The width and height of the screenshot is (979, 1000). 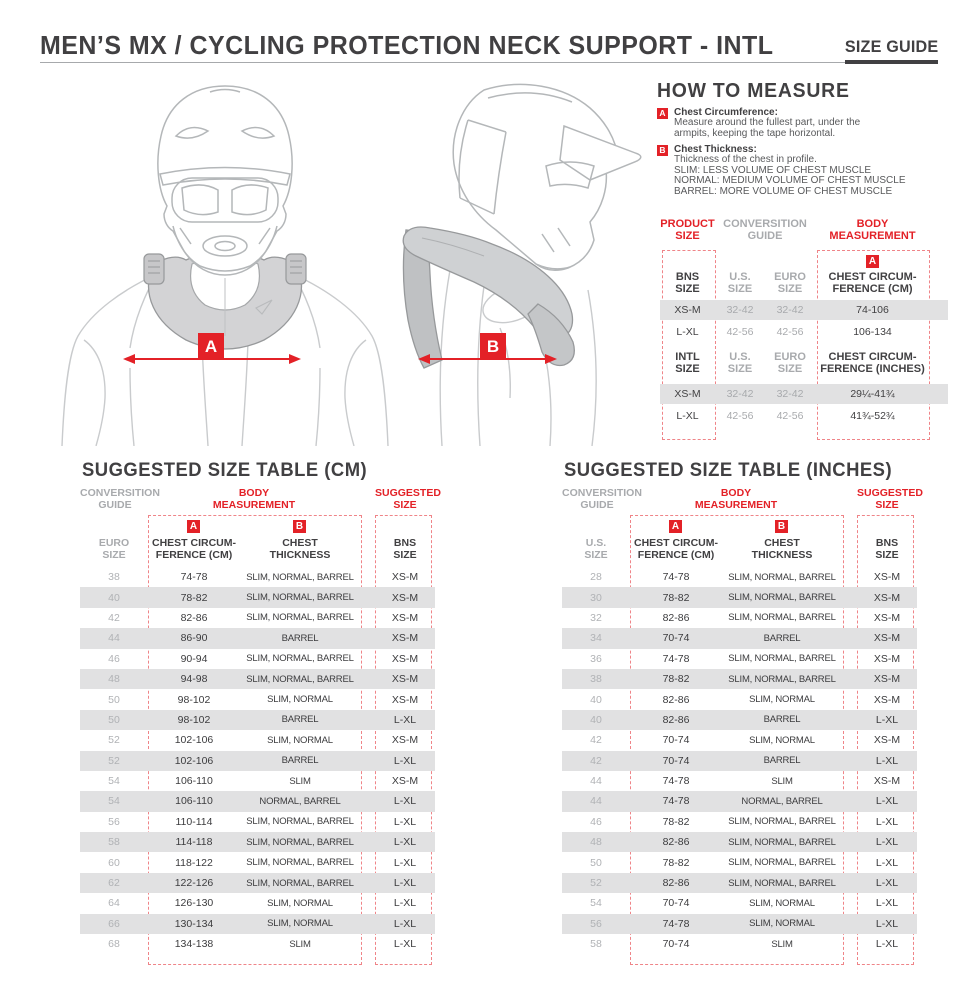 I want to click on table-row: 36 74-78 SLIM, NORMAL, BARREL XS-M, so click(x=739, y=659).